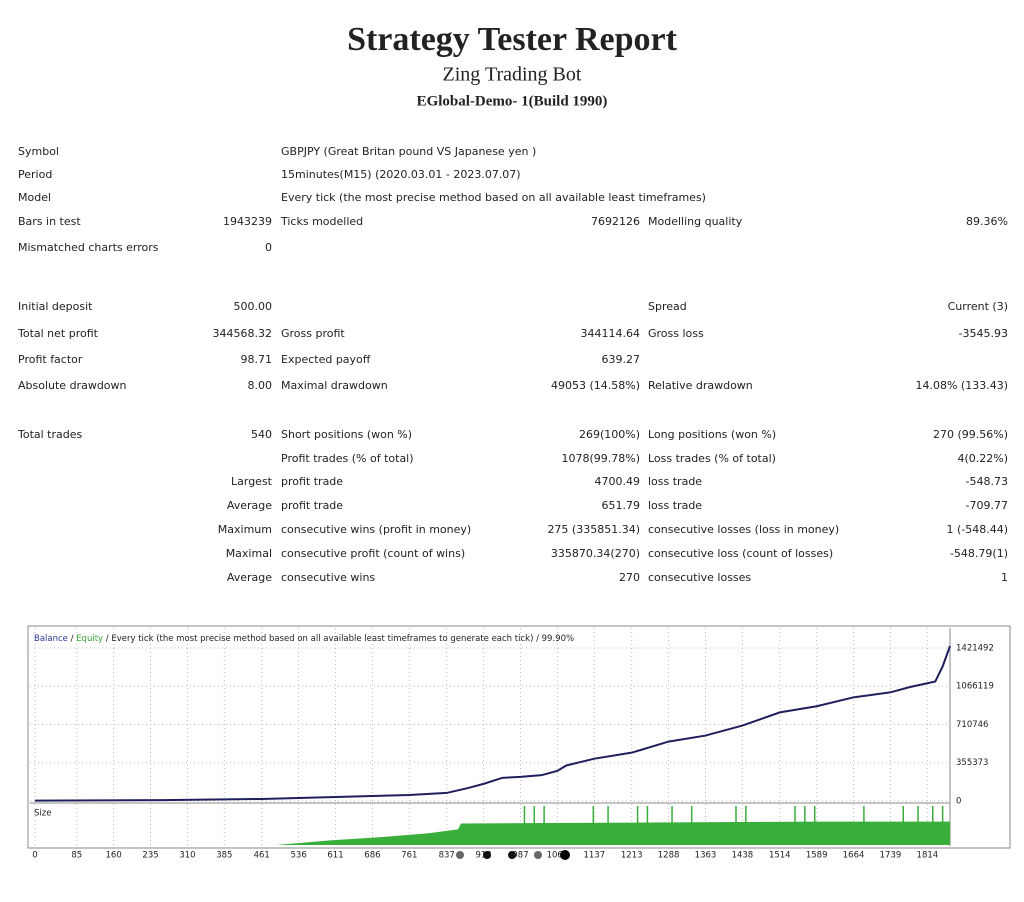 This screenshot has width=1024, height=902. Describe the element at coordinates (299, 856) in the screenshot. I see `x-tick-label: 536` at that location.